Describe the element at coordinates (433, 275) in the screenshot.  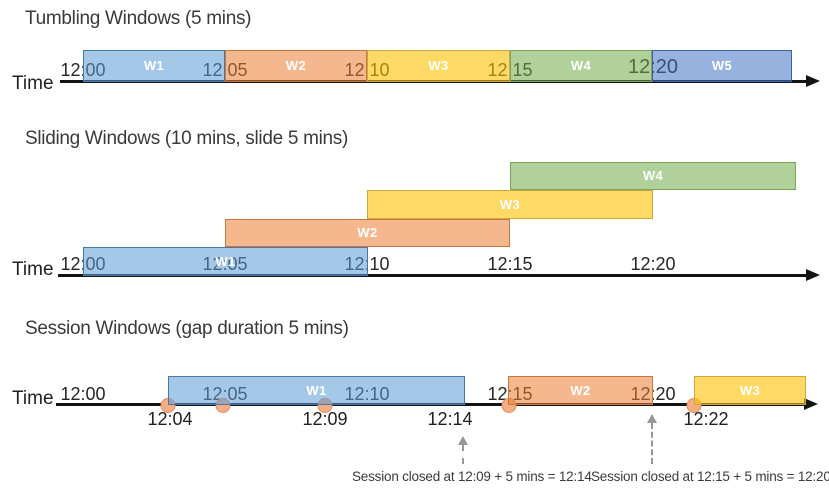
I see `time-axis` at that location.